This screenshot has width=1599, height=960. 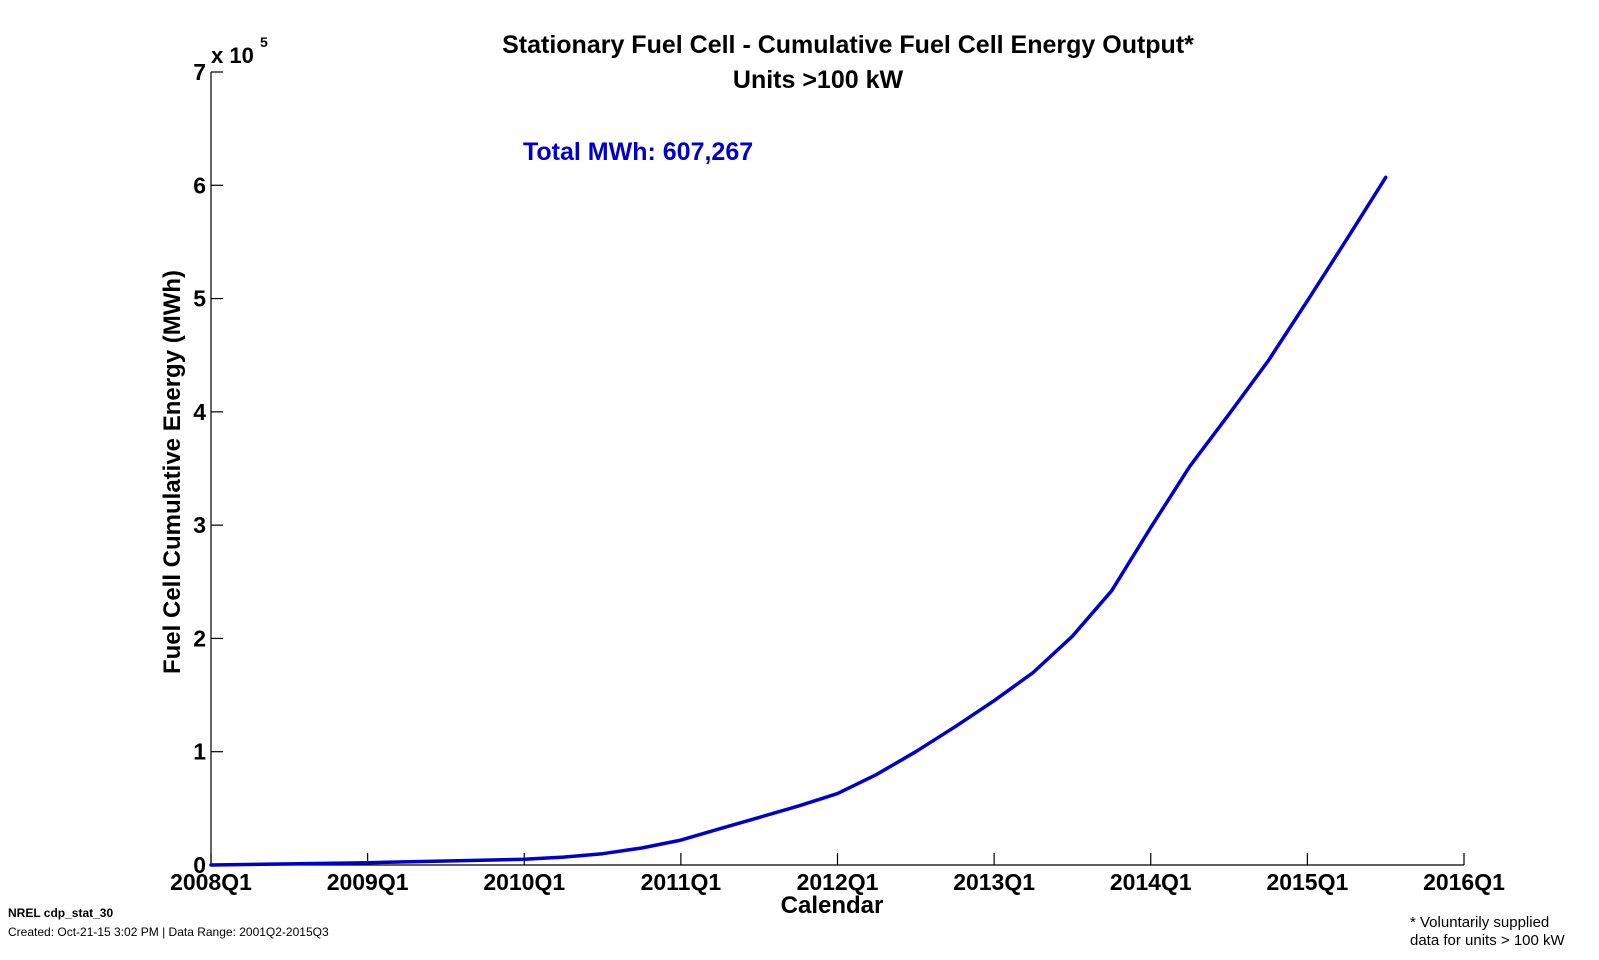 I want to click on footnote-line2: data for units > 100 kW, so click(x=1488, y=940).